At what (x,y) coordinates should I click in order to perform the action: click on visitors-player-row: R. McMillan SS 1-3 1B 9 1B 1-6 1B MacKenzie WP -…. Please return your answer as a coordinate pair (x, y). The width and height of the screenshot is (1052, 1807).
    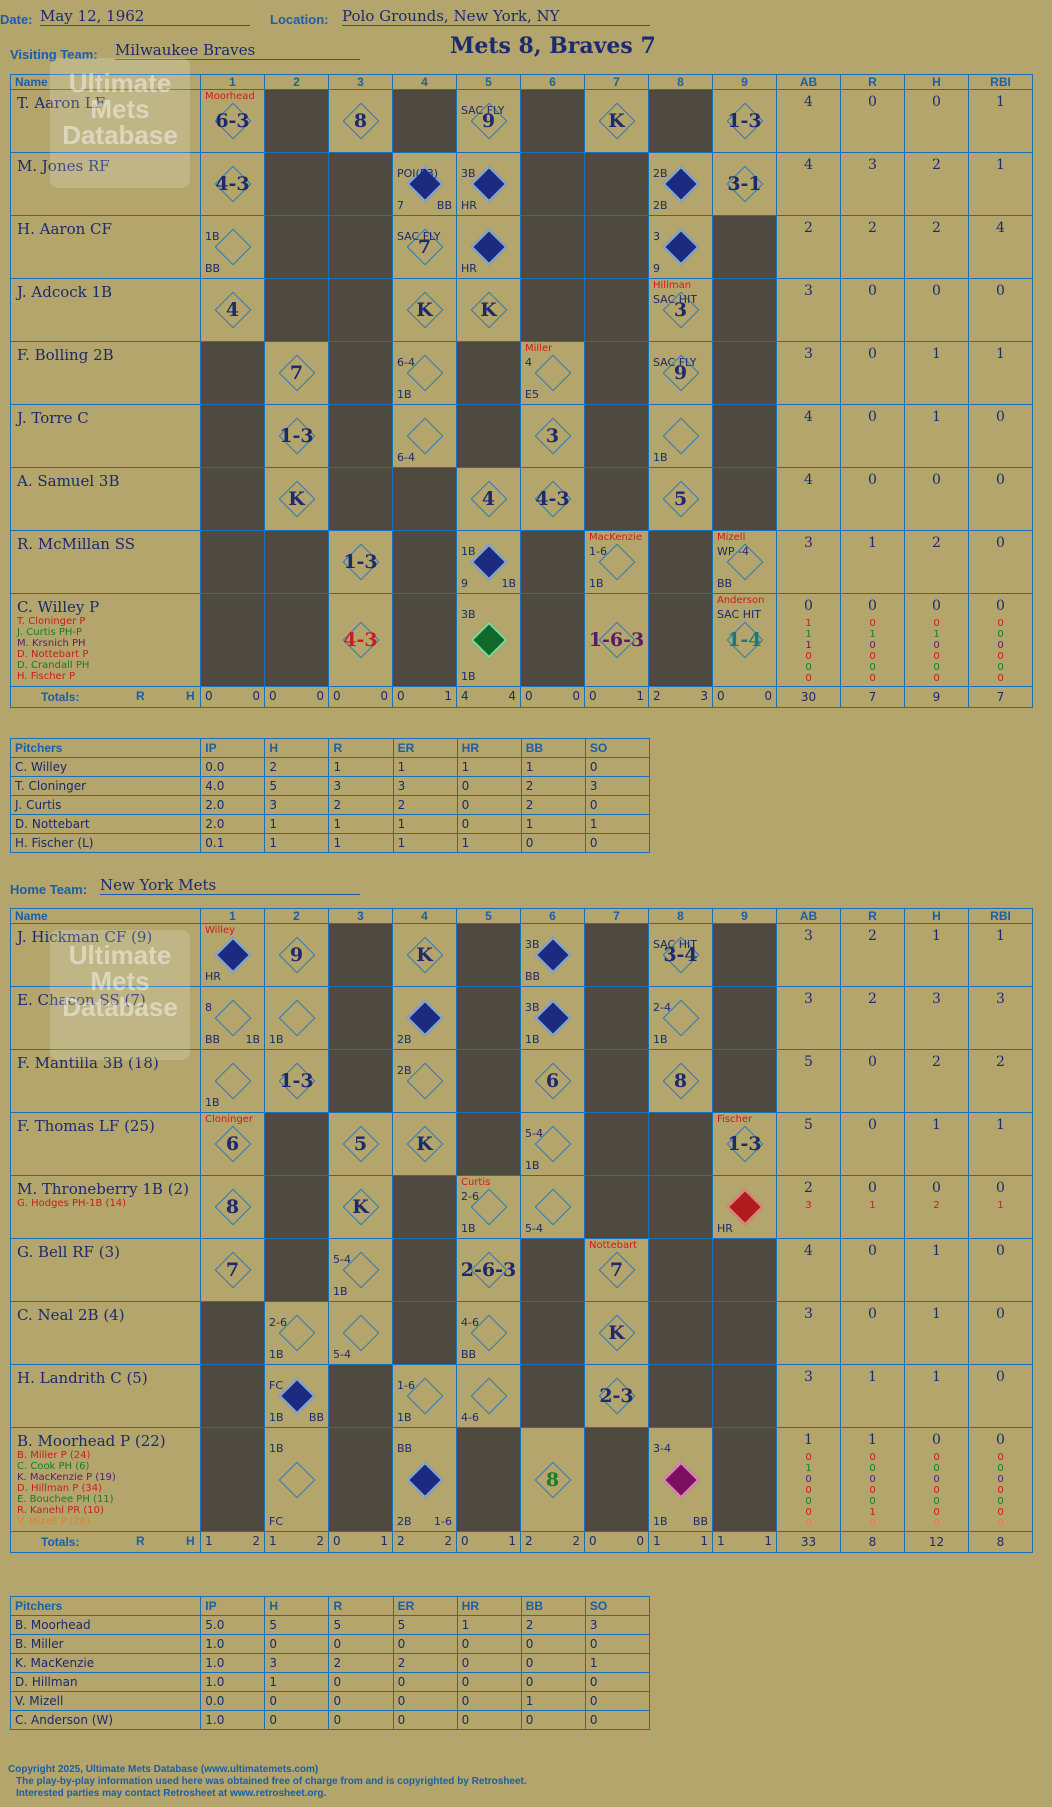
    Looking at the image, I should click on (521, 562).